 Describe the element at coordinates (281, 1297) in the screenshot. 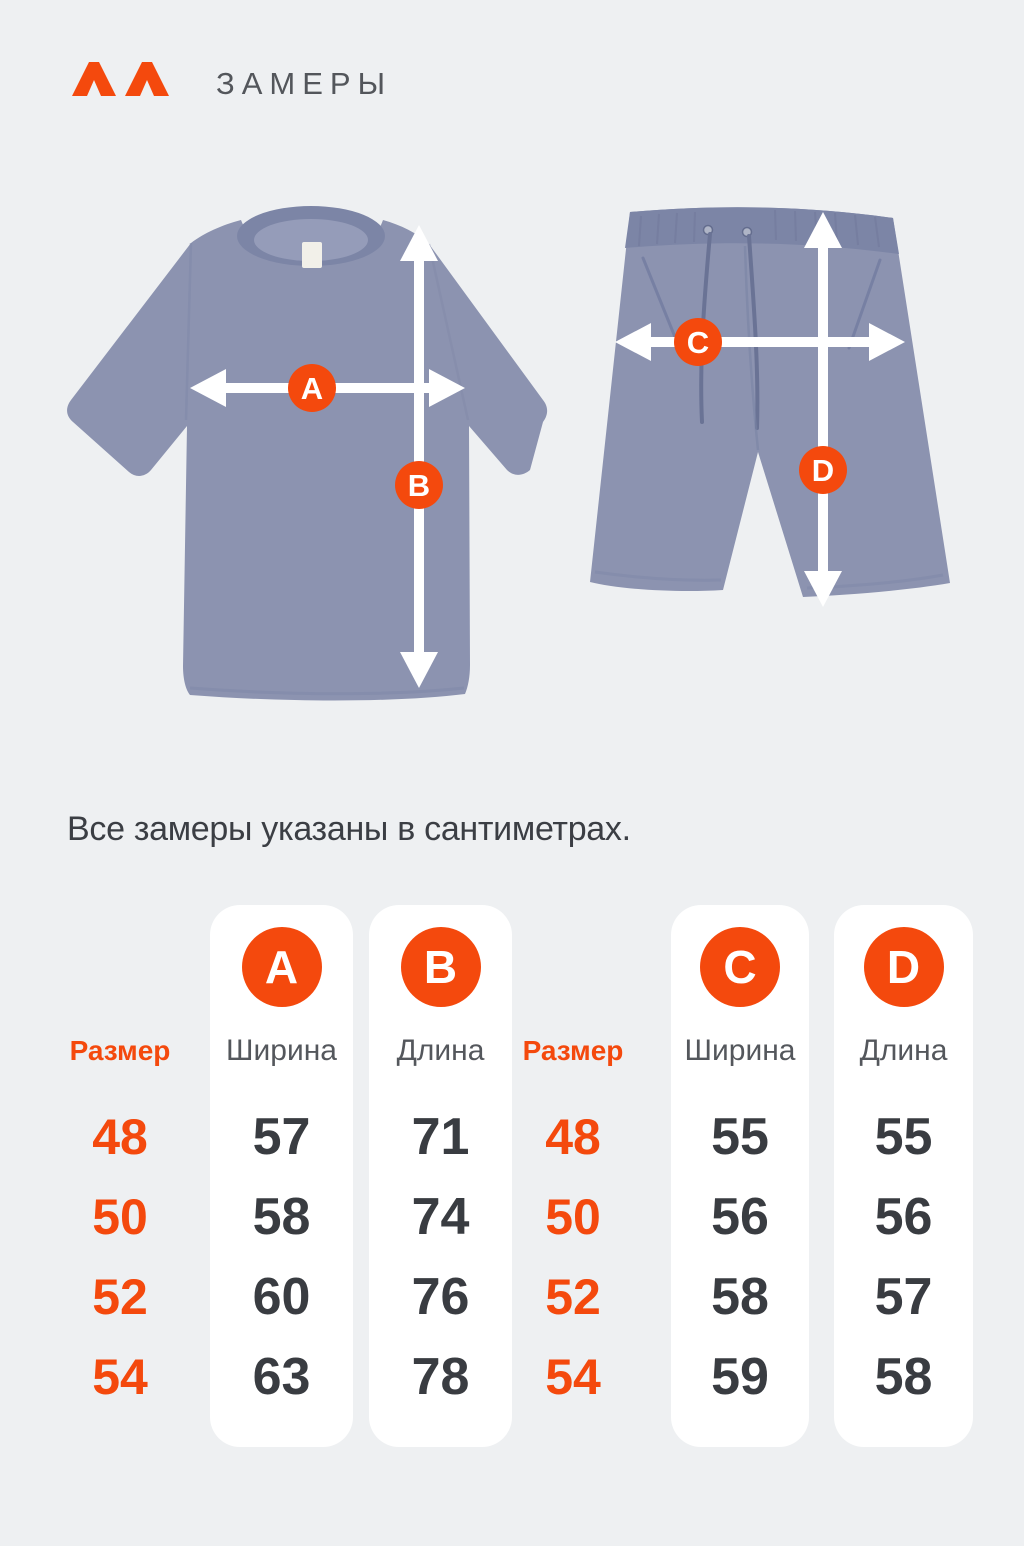

I see `table-cell: 60` at that location.